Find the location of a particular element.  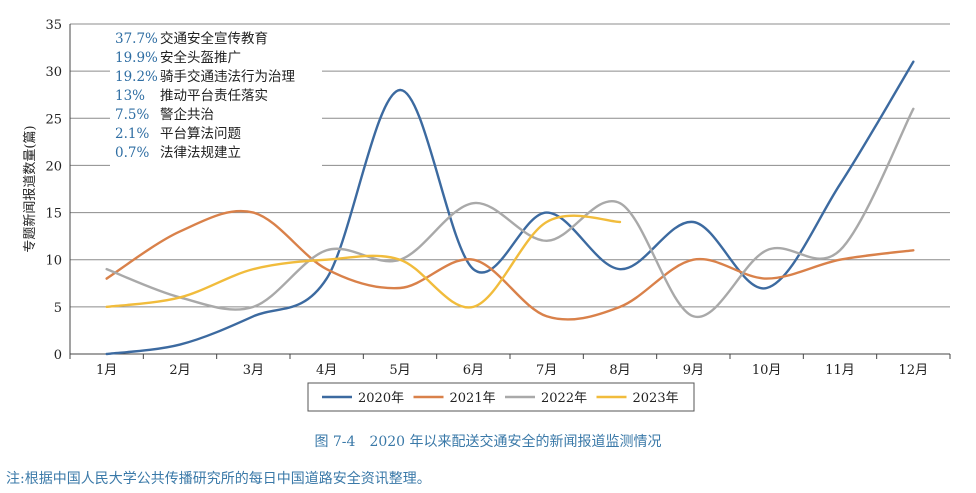

legend-label: 2021年 is located at coordinates (473, 398).